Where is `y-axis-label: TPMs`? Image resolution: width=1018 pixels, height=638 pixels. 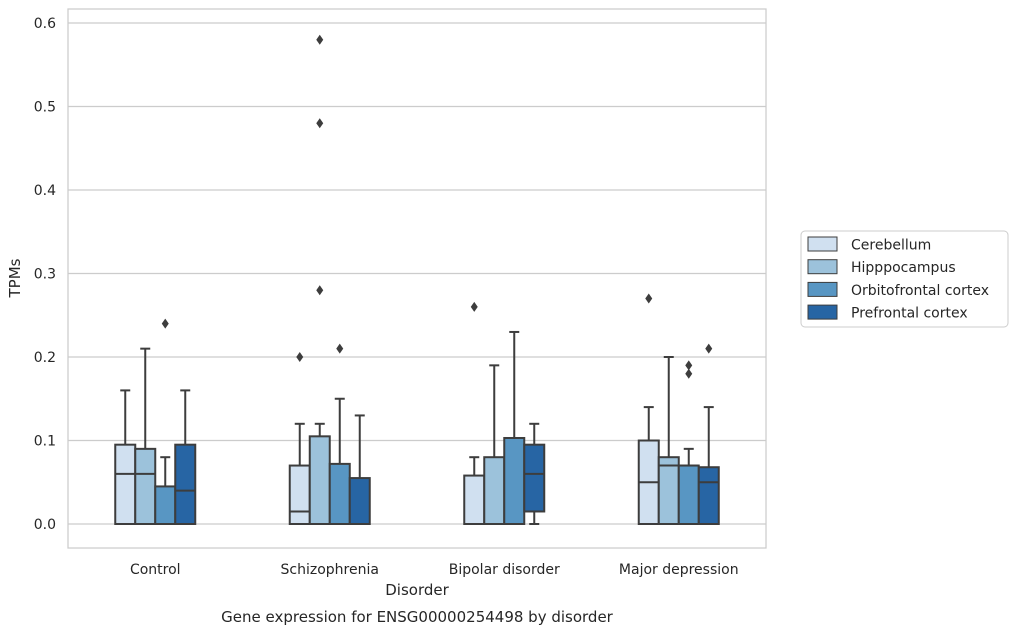 y-axis-label: TPMs is located at coordinates (15, 278).